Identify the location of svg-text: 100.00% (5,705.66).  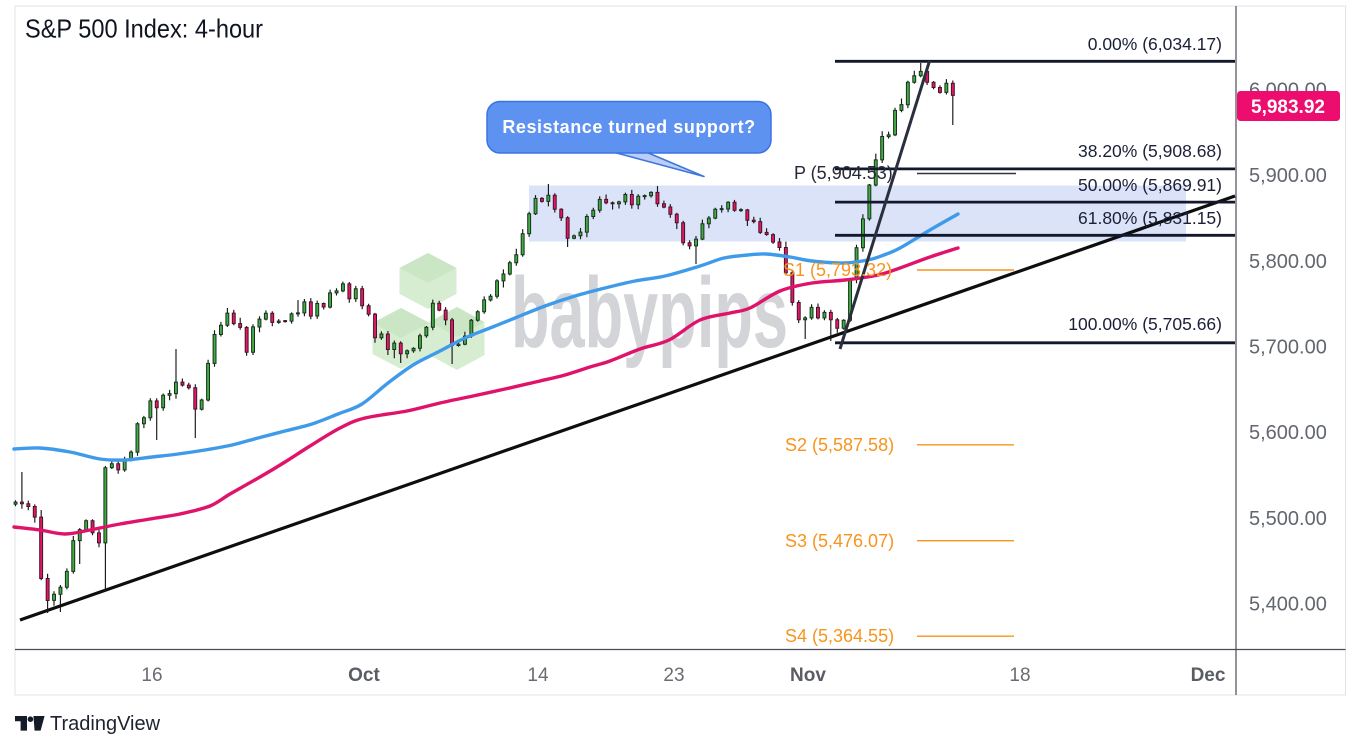
(1145, 324).